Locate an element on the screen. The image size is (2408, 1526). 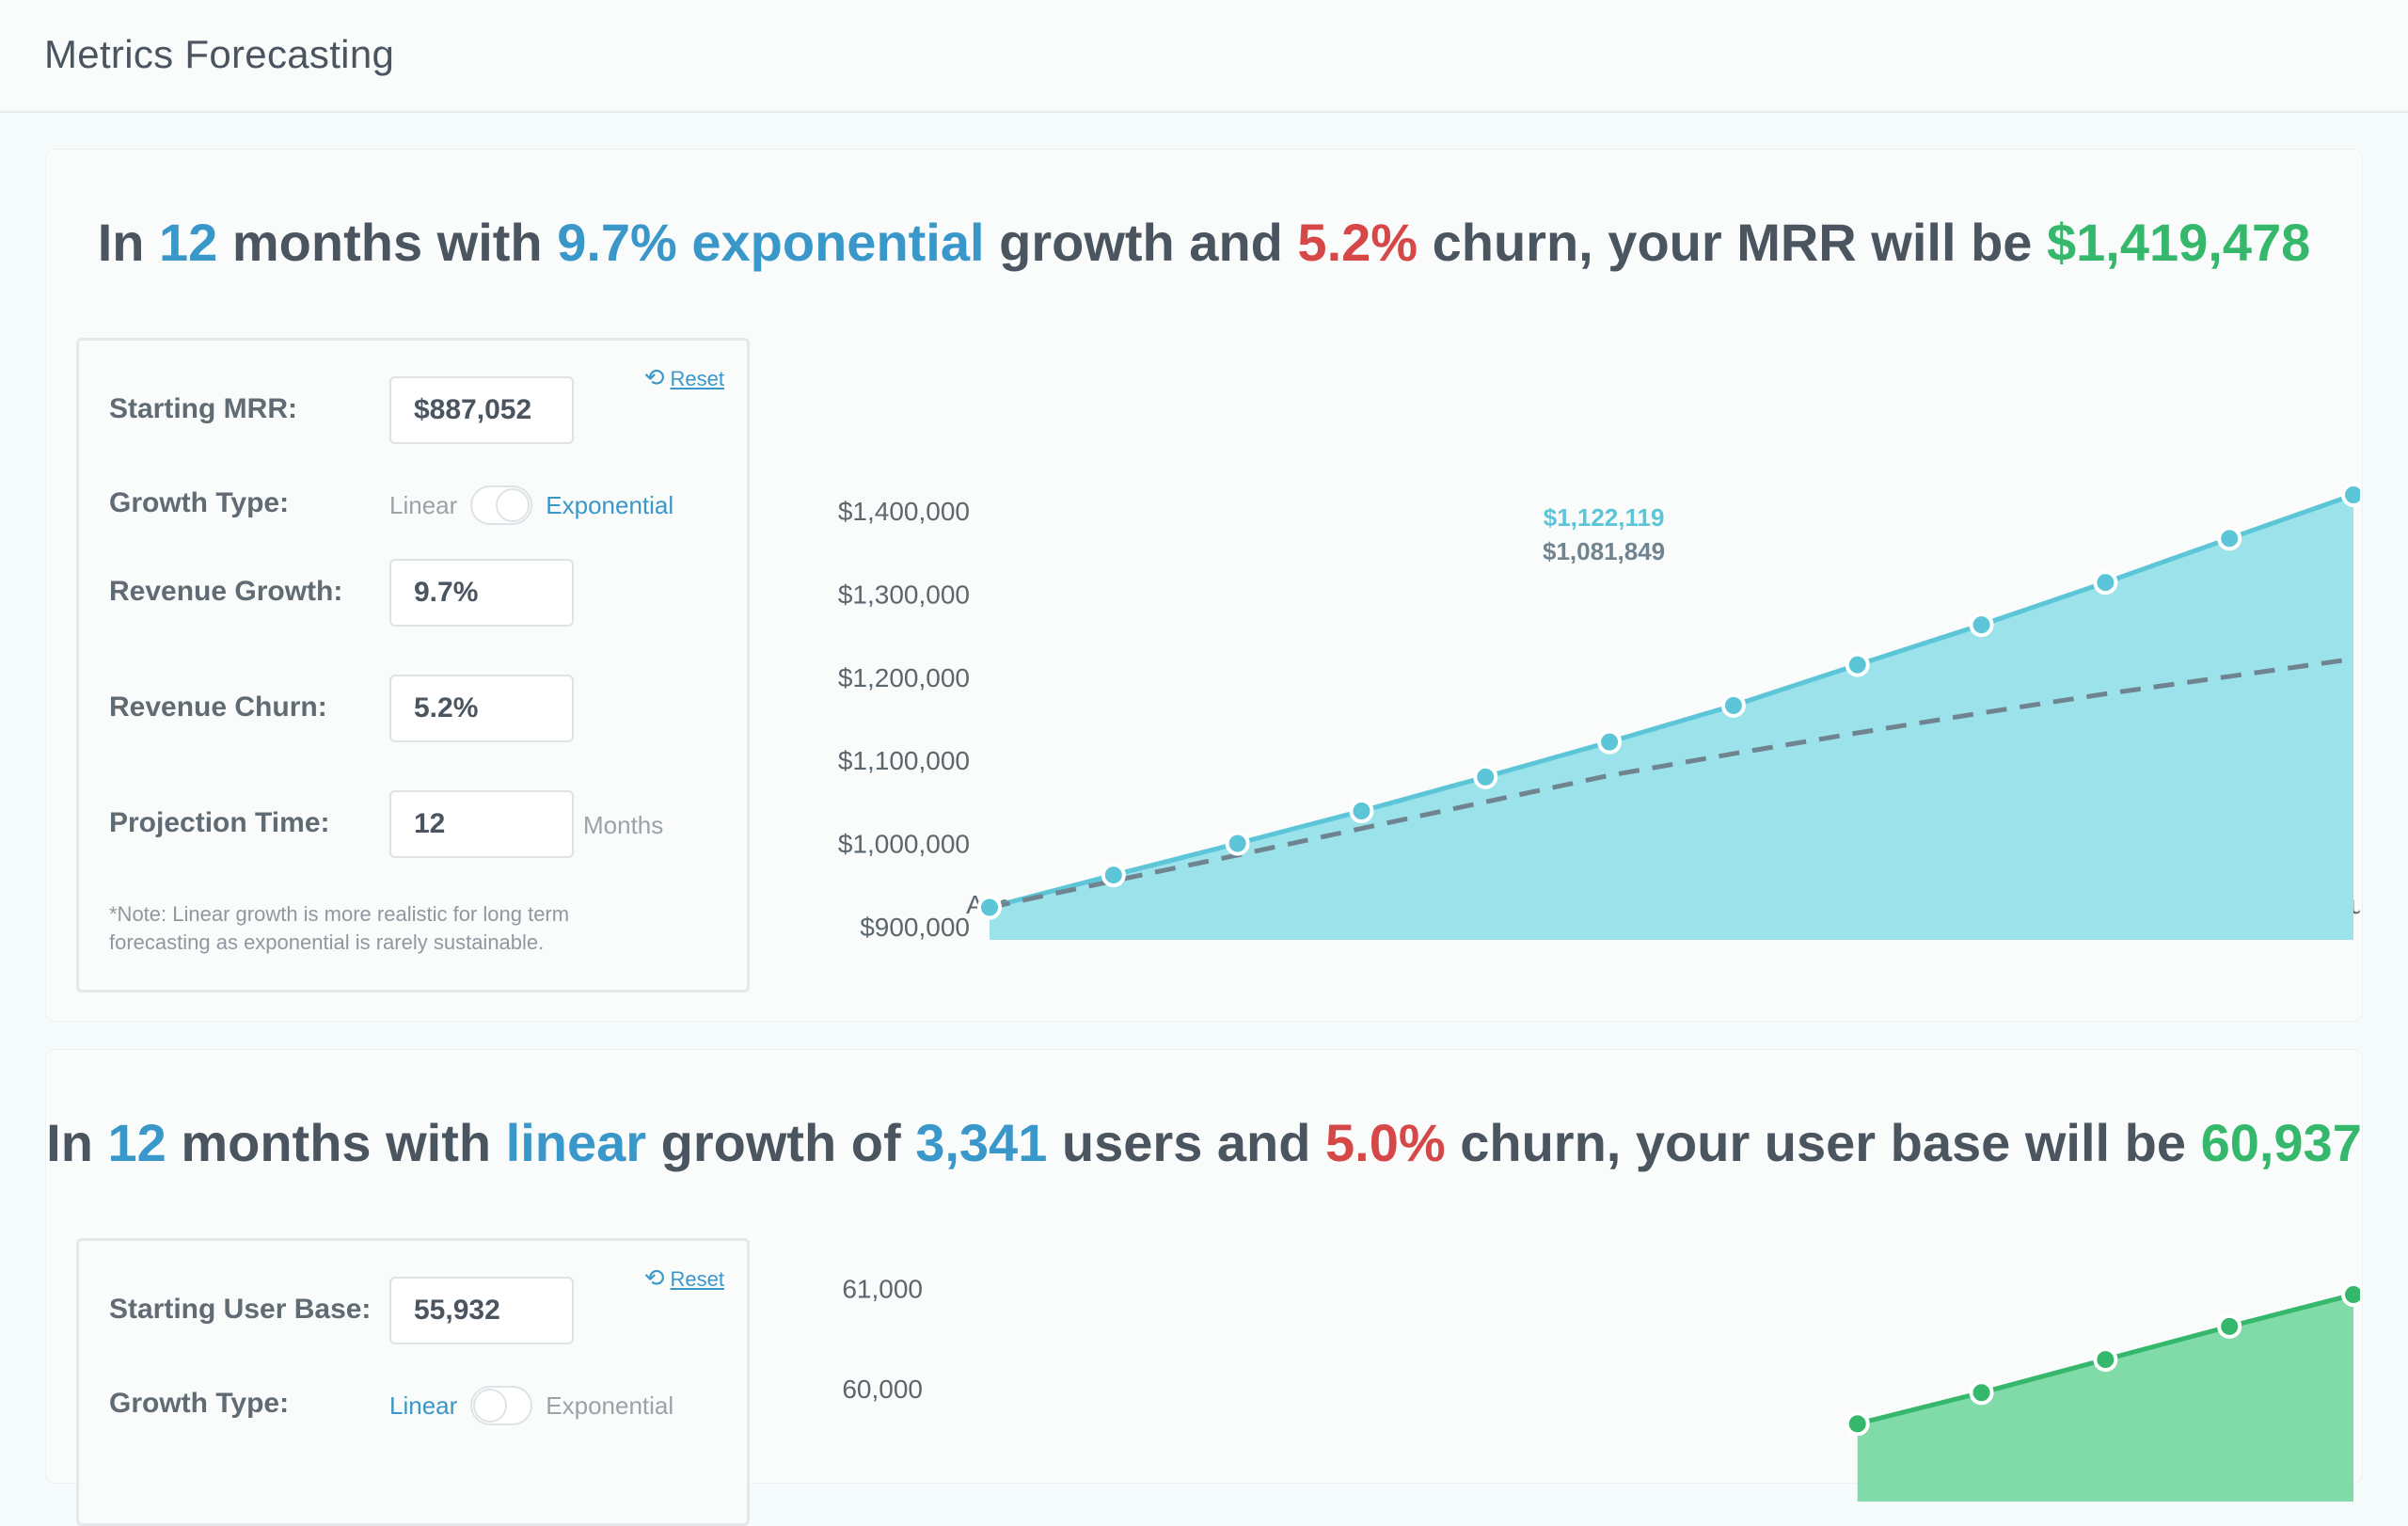
revenue-churn-label: Revenue Churn: is located at coordinates (218, 707).